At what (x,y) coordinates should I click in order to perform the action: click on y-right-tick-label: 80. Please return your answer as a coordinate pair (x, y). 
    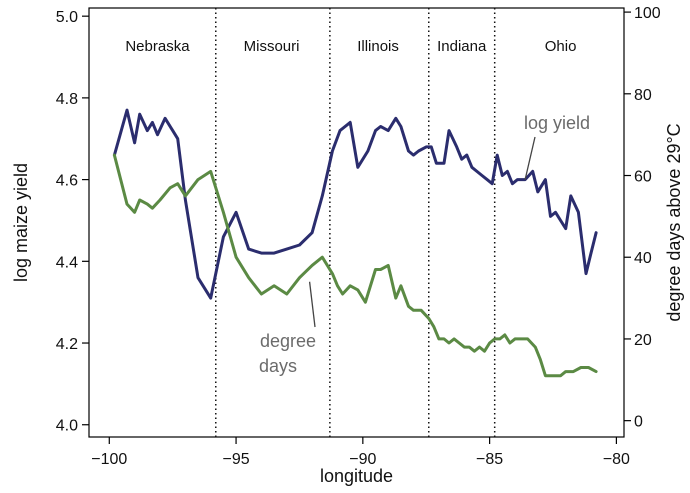
    Looking at the image, I should click on (643, 95).